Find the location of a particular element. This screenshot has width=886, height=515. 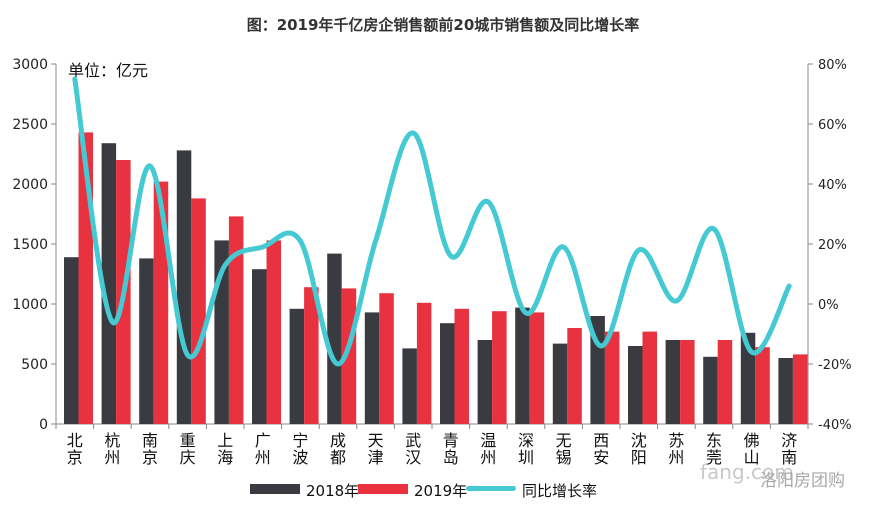

x-tick-label: 宁 is located at coordinates (300, 440).